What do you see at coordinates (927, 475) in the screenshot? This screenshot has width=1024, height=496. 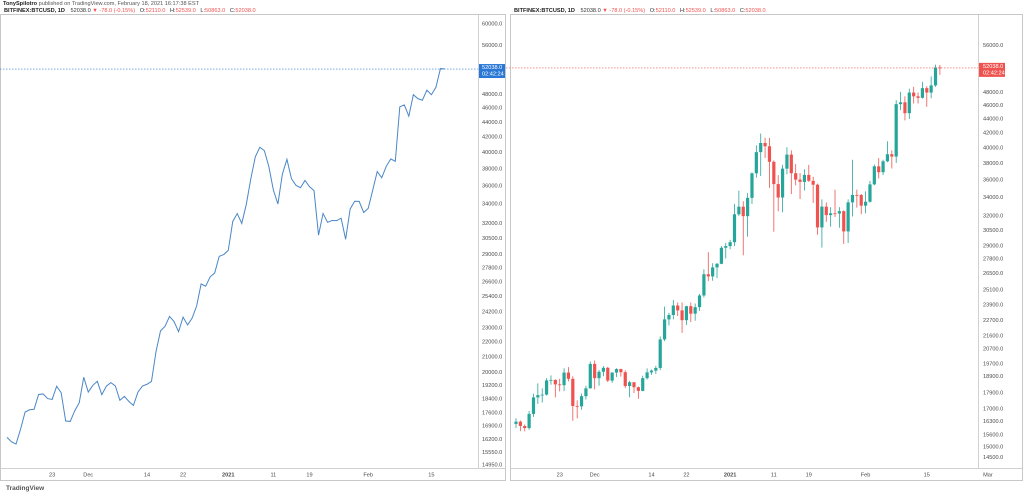 I see `x-tick-label: 15` at bounding box center [927, 475].